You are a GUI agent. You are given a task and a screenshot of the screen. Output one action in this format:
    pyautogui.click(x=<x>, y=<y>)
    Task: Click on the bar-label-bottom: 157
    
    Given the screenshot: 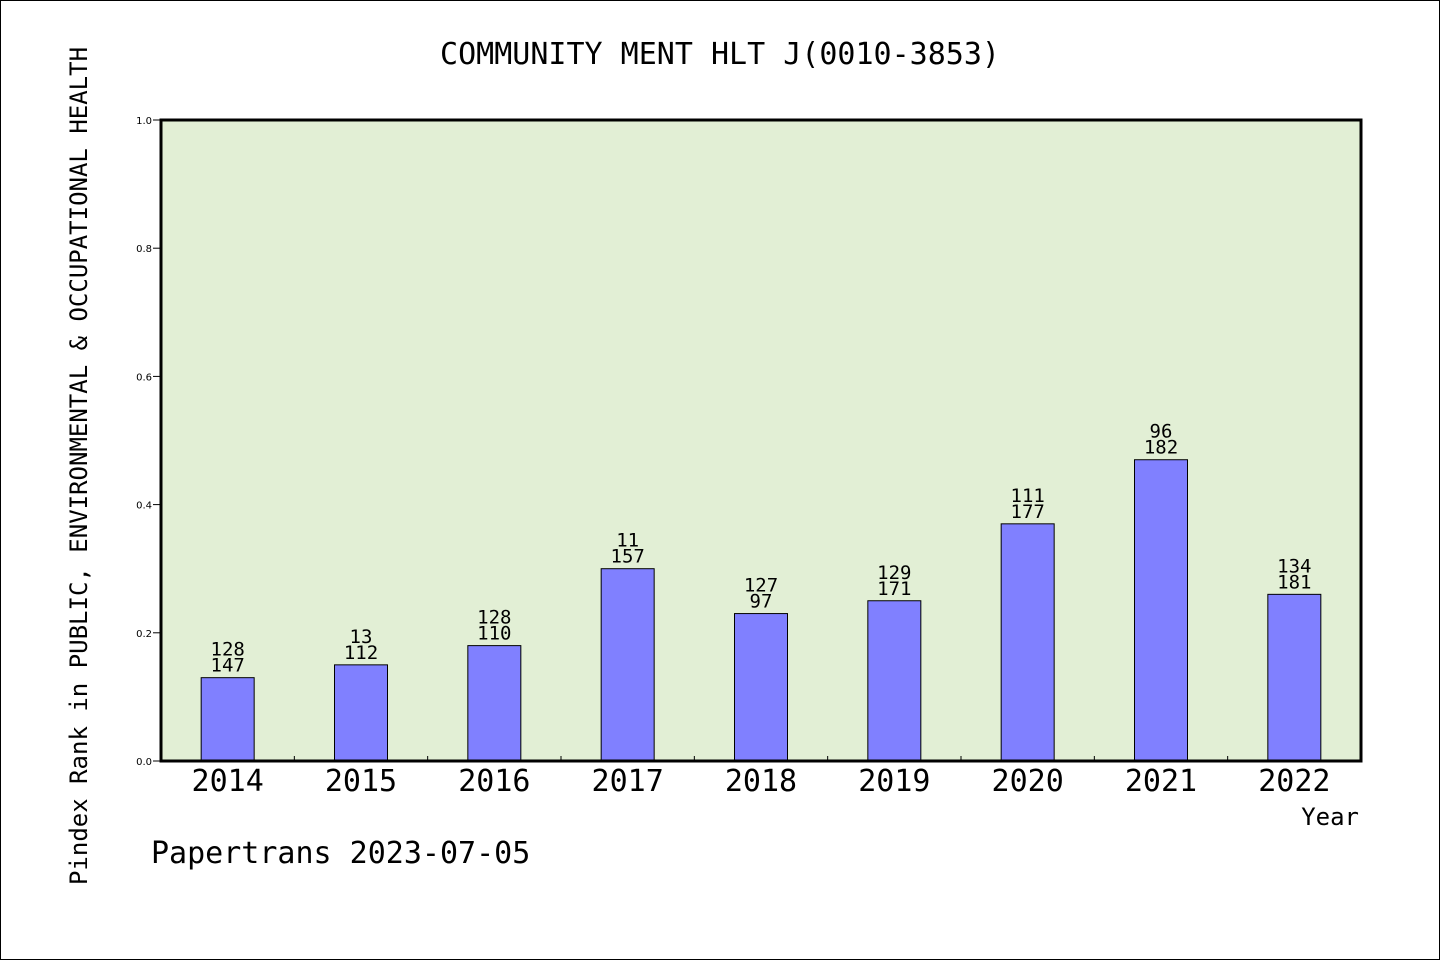 What is the action you would take?
    pyautogui.click(x=628, y=557)
    